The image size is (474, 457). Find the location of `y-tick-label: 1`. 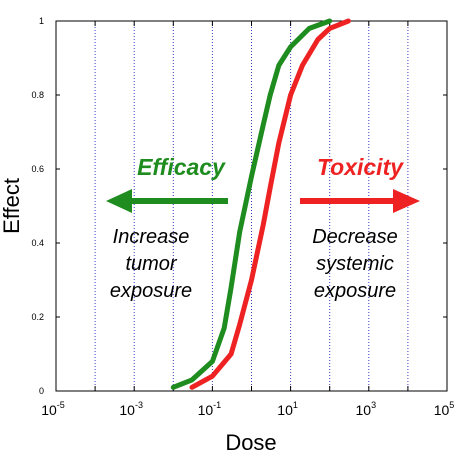

y-tick-label: 1 is located at coordinates (41, 21).